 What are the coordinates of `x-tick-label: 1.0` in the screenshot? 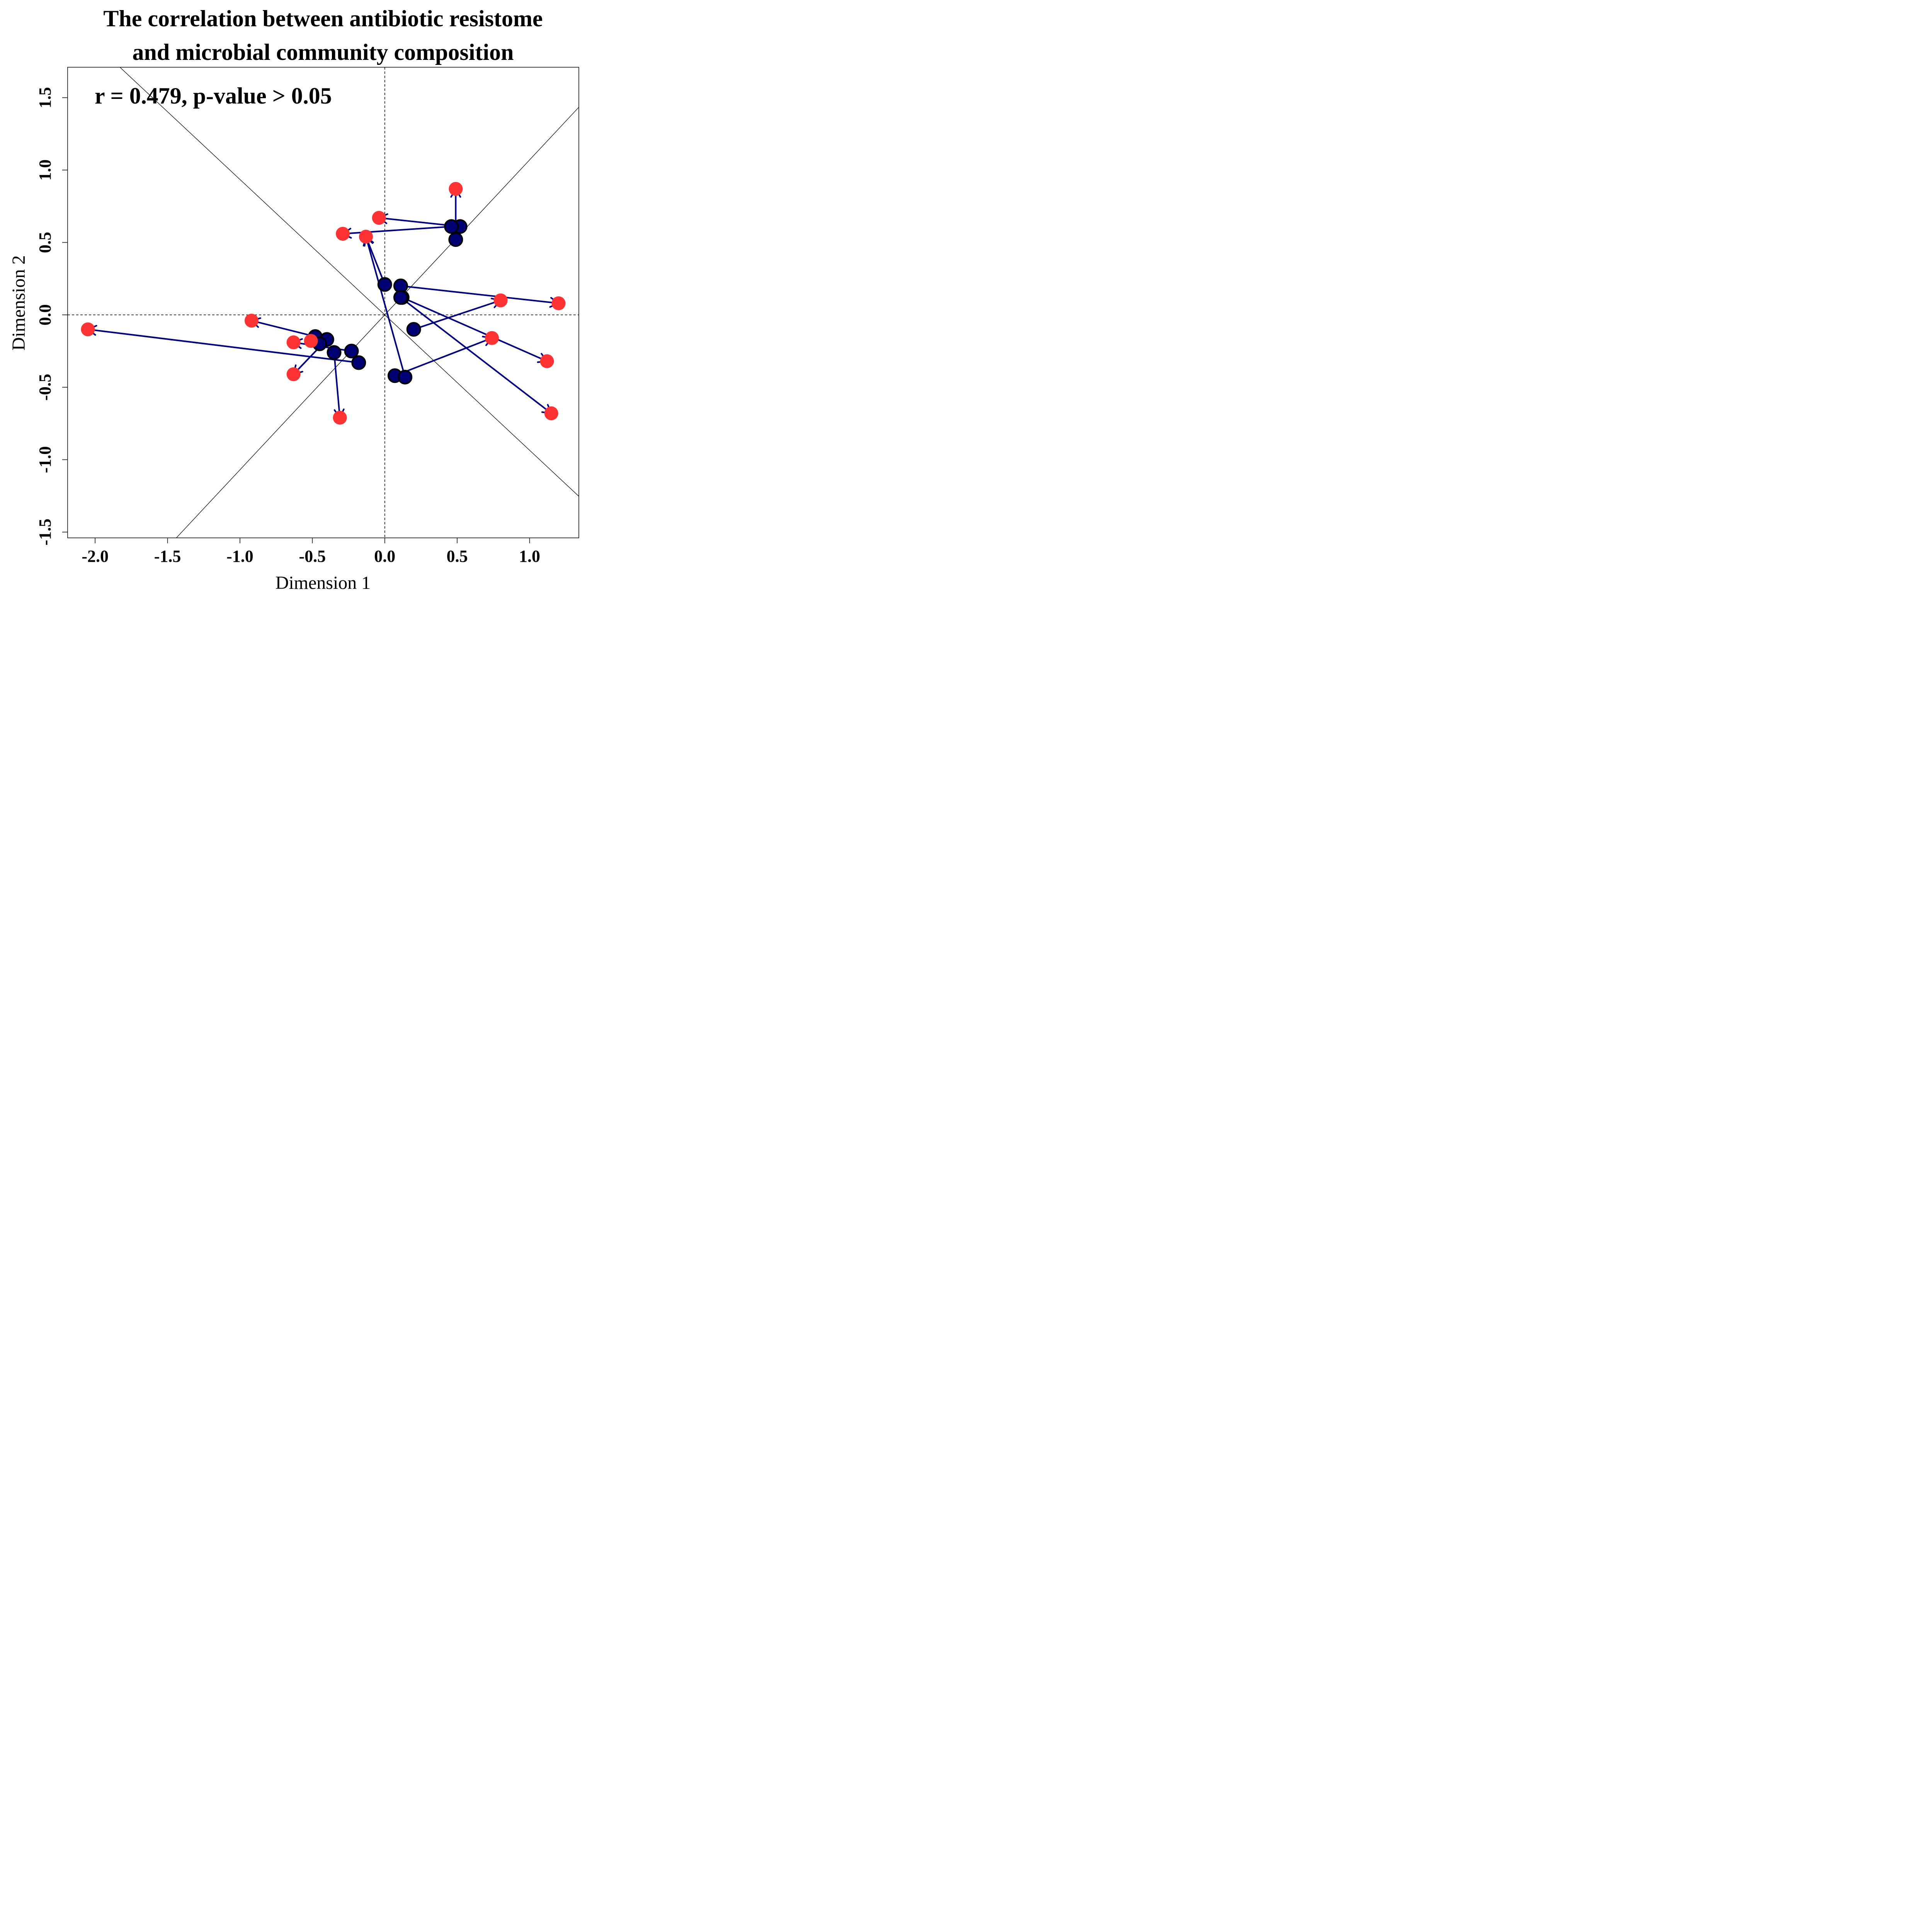 It's located at (529, 556).